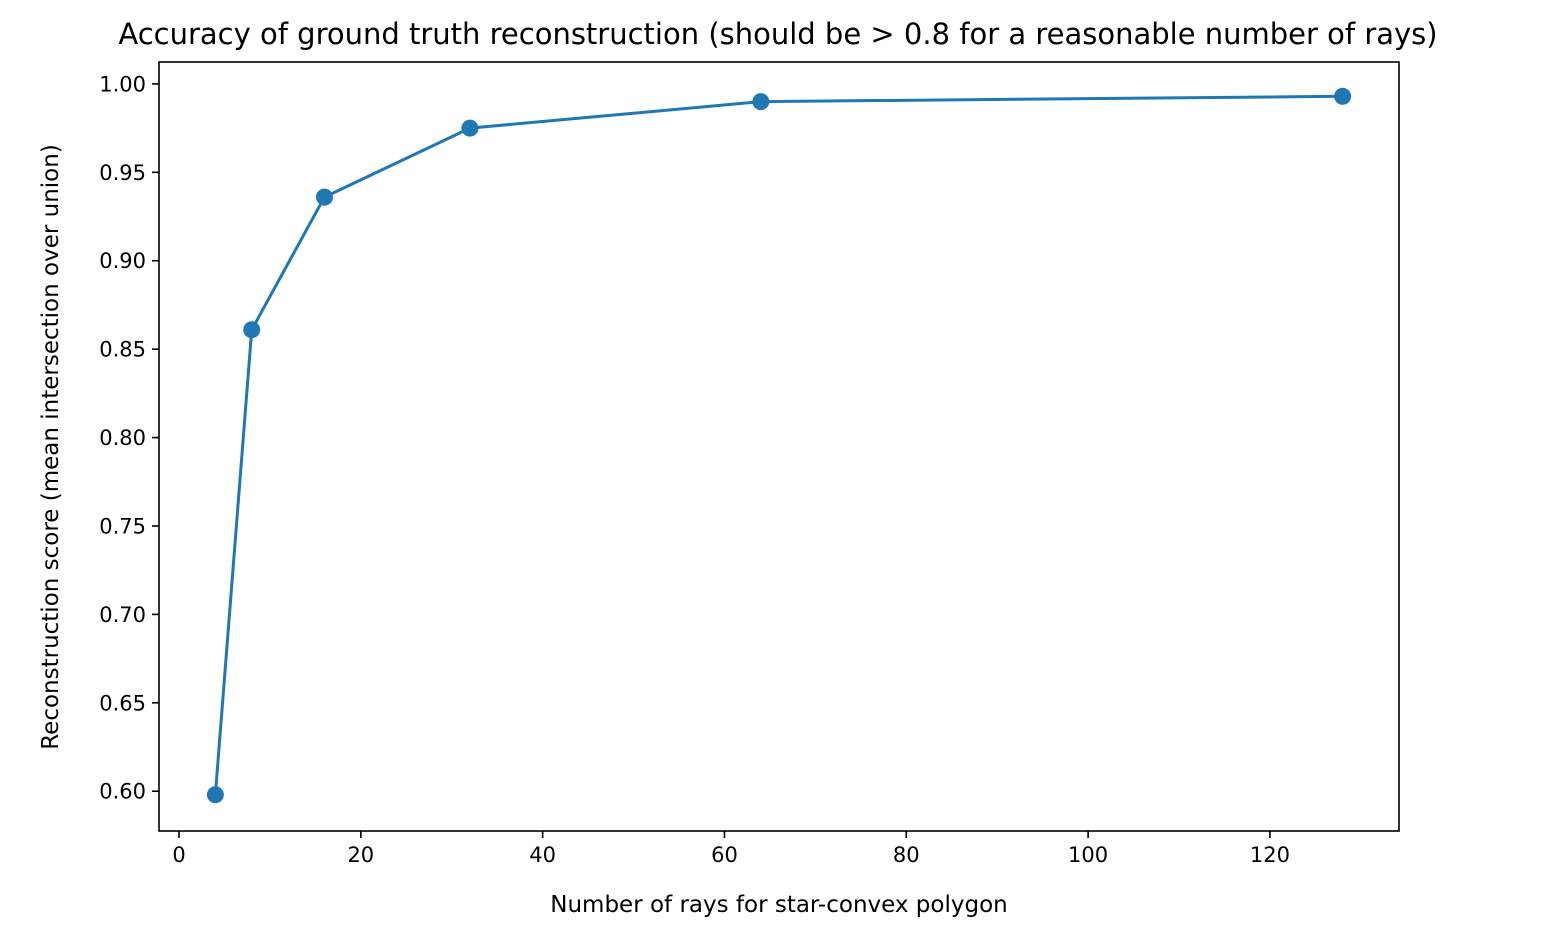 Image resolution: width=1558 pixels, height=939 pixels. I want to click on x-tick-label: 0, so click(178, 855).